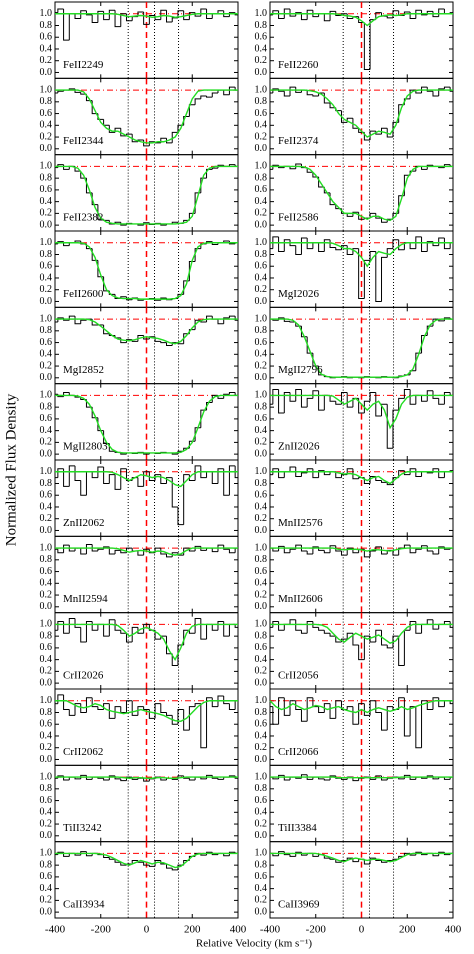 This screenshot has height=954, width=474. Describe the element at coordinates (299, 447) in the screenshot. I see `panel-label: ZnII2026` at that location.